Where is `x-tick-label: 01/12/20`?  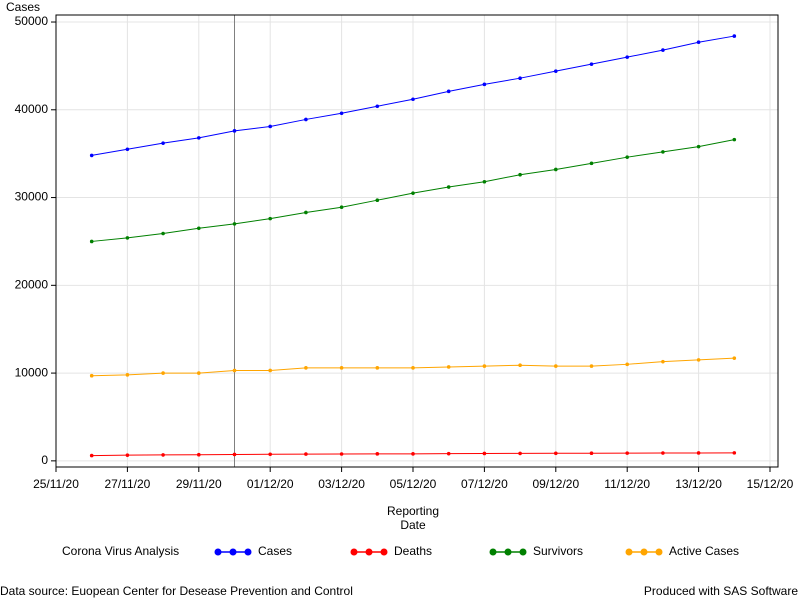 x-tick-label: 01/12/20 is located at coordinates (270, 484).